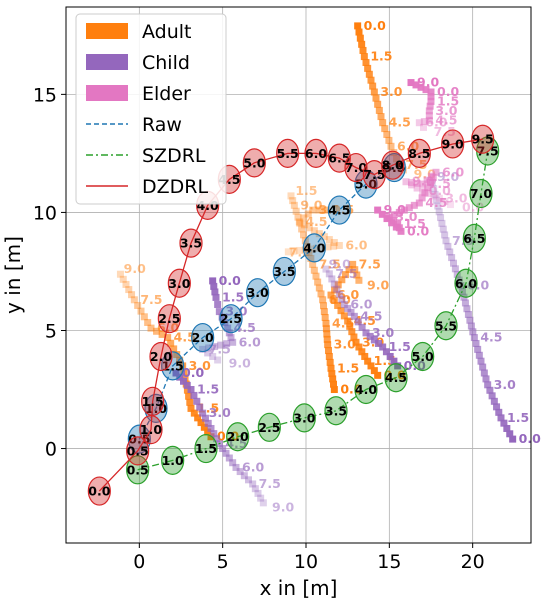  What do you see at coordinates (45, 95) in the screenshot?
I see `y-tick-label: 15` at bounding box center [45, 95].